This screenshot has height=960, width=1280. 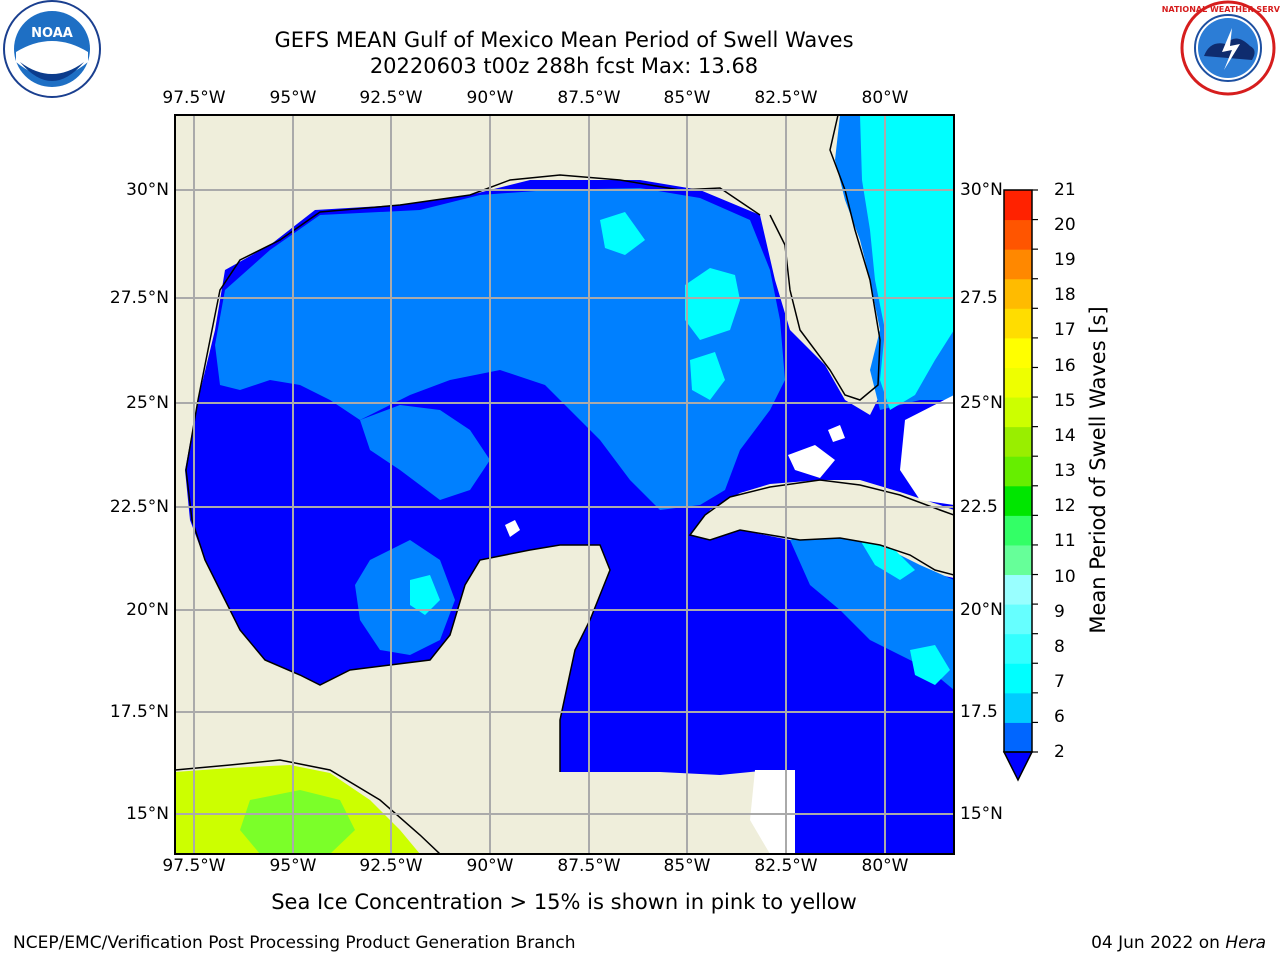 I want to click on colorbar-tick: 15, so click(x=1065, y=401).